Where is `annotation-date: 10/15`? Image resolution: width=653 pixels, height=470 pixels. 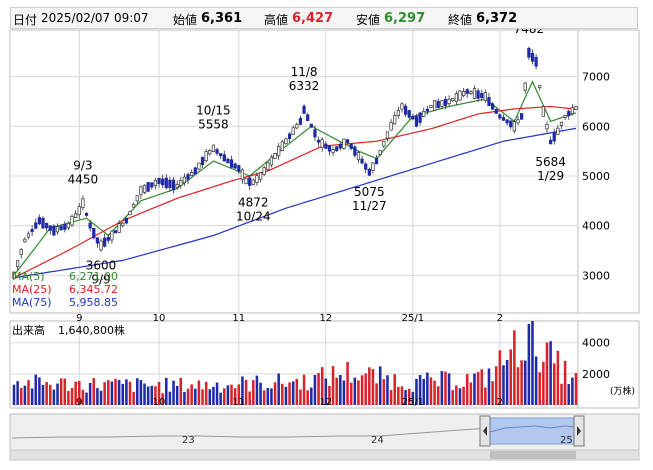 annotation-date: 10/15 is located at coordinates (213, 110).